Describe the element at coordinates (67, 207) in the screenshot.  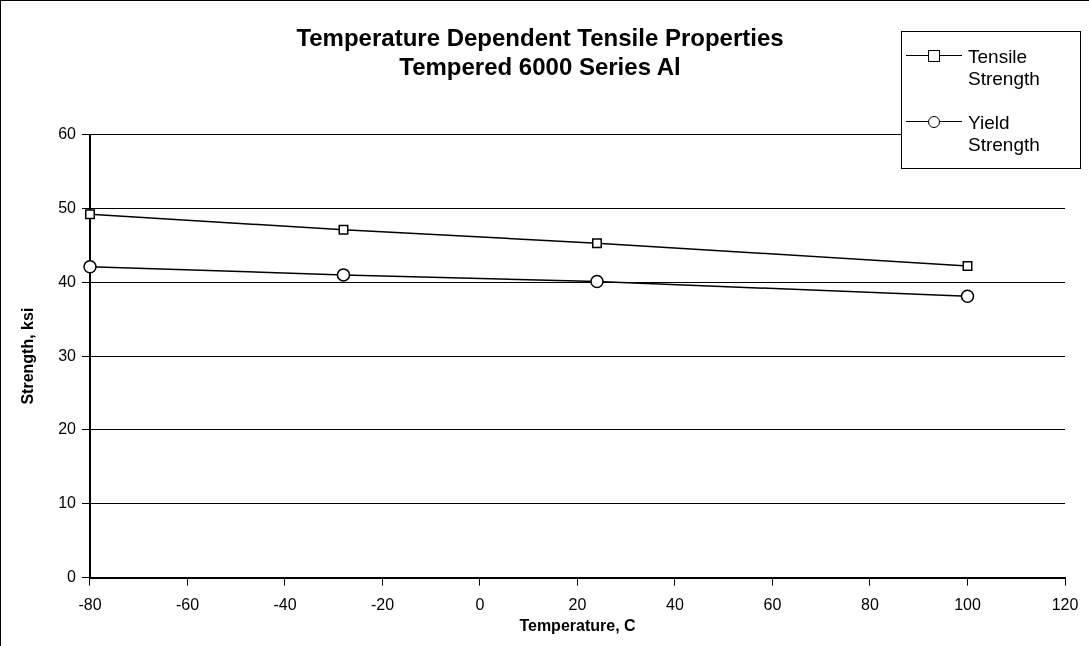
I see `y-tick-label: 50` at that location.